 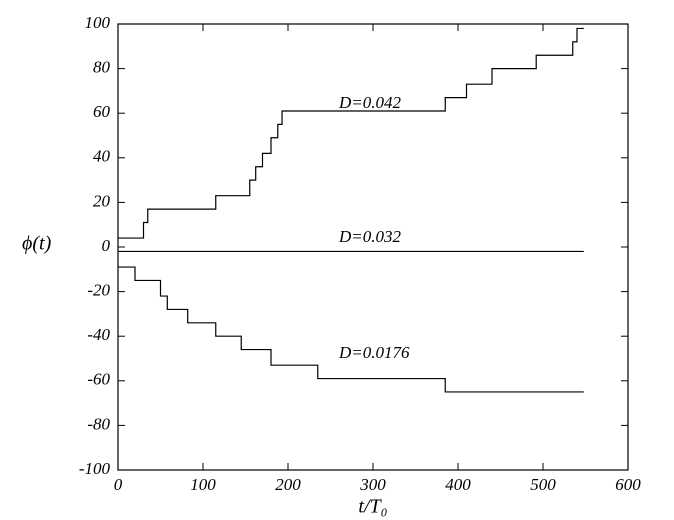 What do you see at coordinates (372, 484) in the screenshot?
I see `x-tick-label: 300` at bounding box center [372, 484].